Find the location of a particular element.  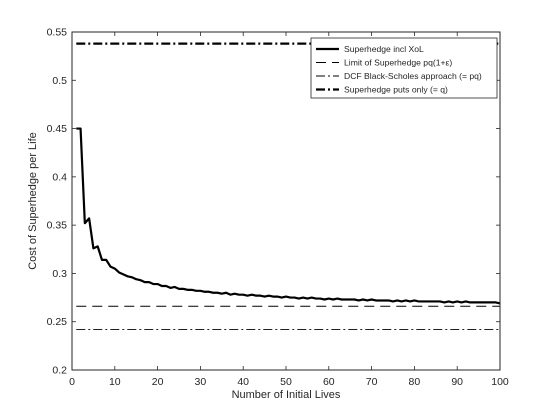

x-tick-label: 40 is located at coordinates (243, 382).